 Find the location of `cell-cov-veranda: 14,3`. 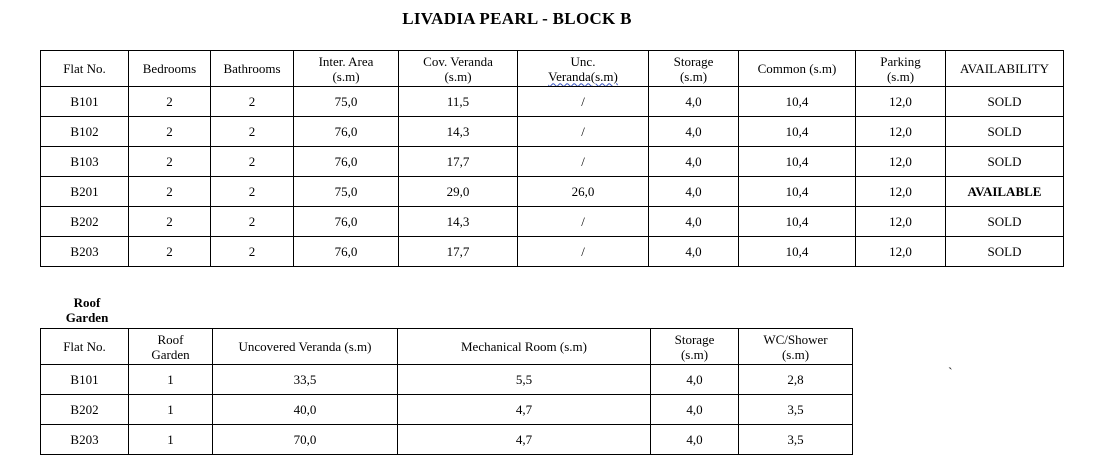

cell-cov-veranda: 14,3 is located at coordinates (458, 131).